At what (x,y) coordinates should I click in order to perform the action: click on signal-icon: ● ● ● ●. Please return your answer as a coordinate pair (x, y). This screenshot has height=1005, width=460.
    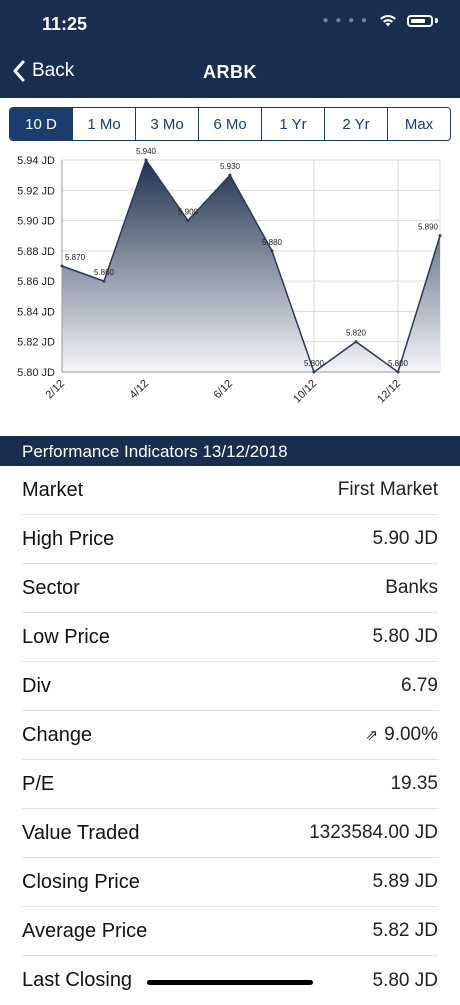
    Looking at the image, I should click on (345, 20).